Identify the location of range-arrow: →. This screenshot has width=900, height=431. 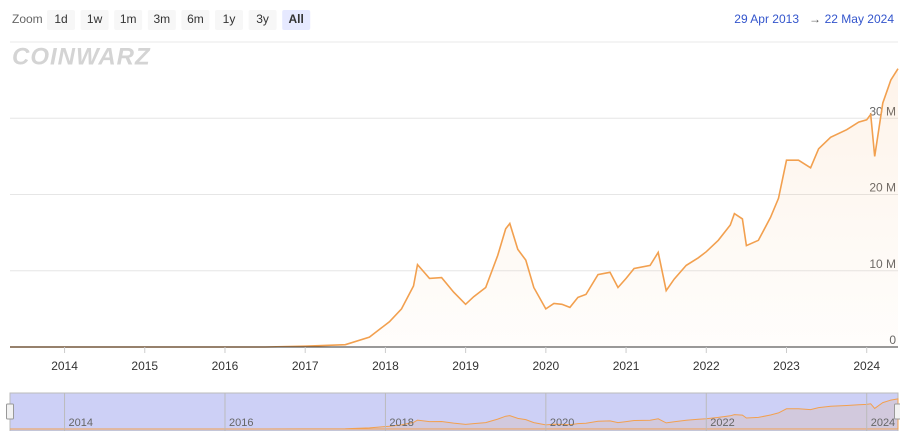
(815, 19).